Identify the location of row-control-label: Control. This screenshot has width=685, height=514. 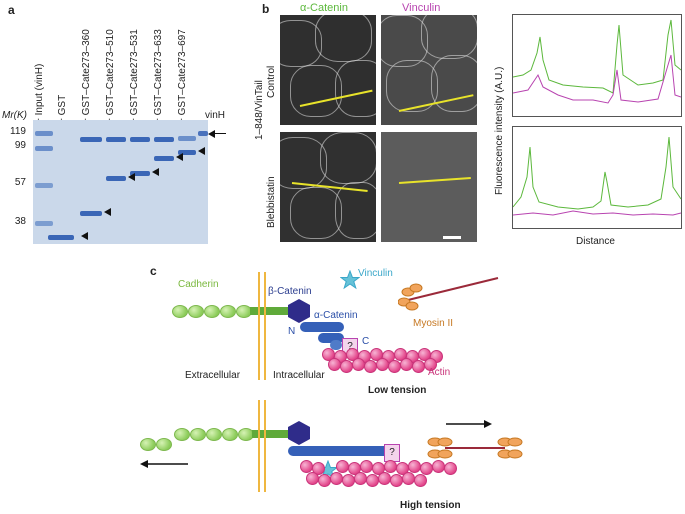
(271, 81).